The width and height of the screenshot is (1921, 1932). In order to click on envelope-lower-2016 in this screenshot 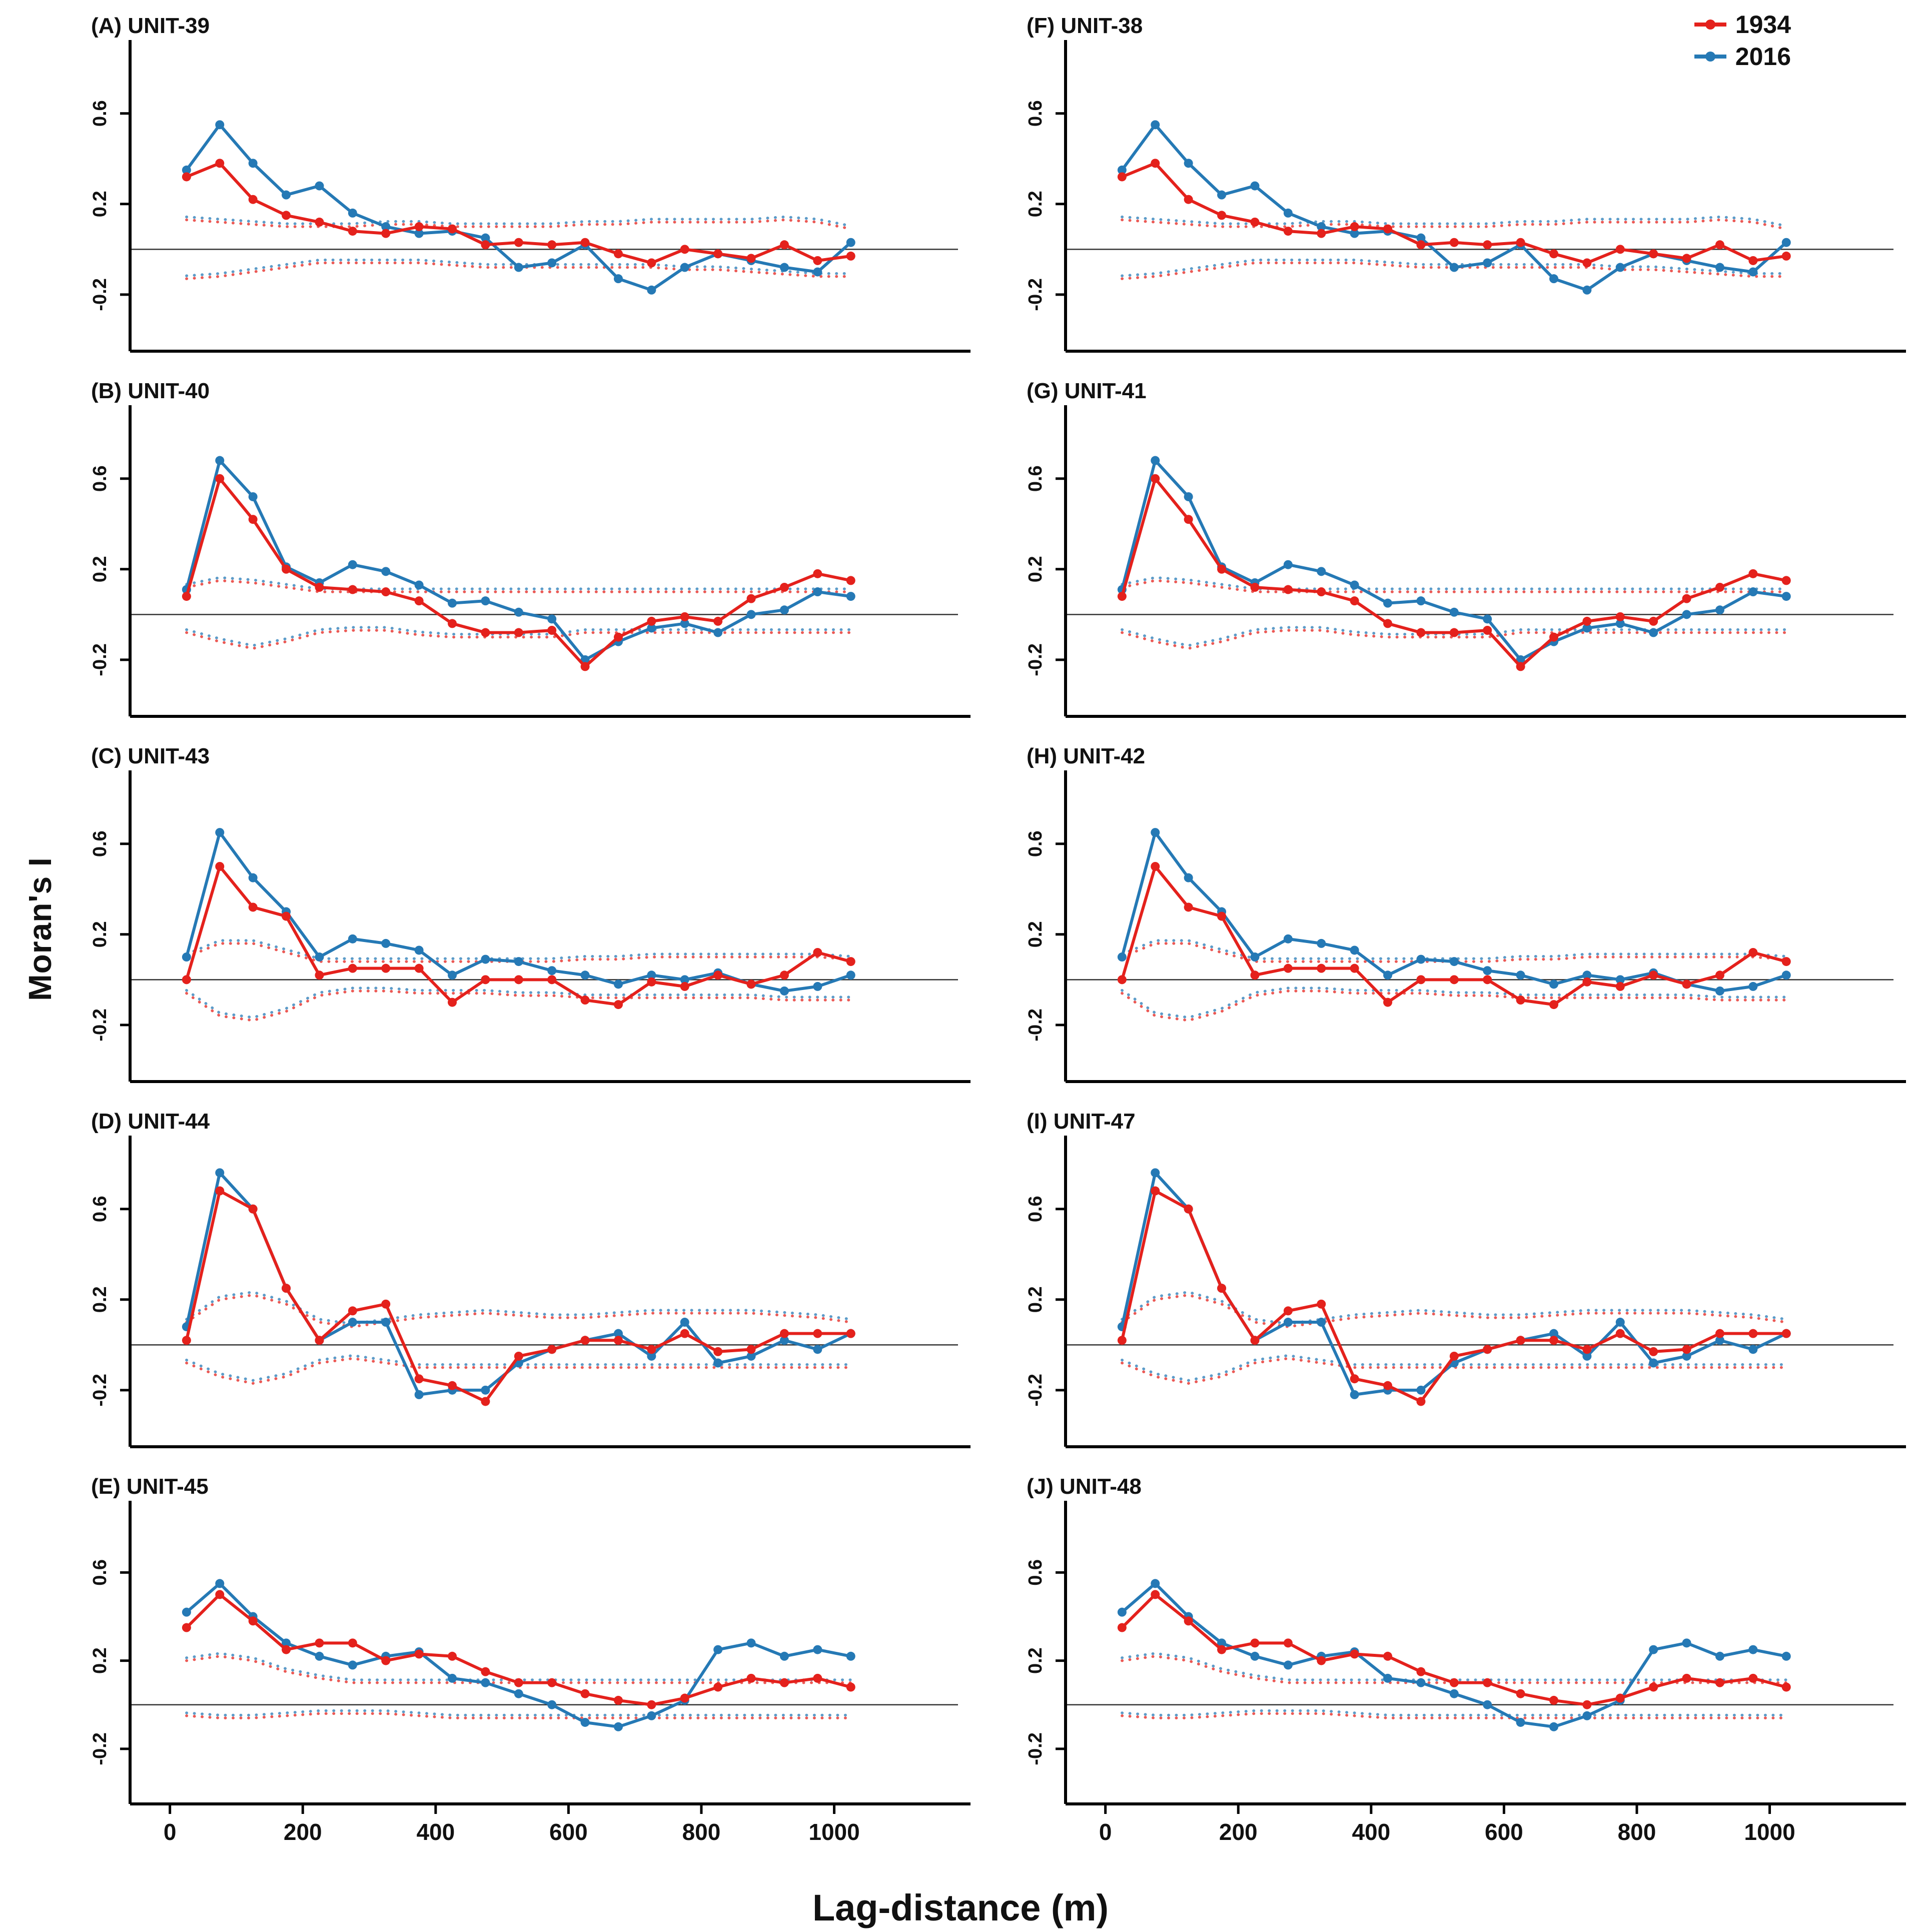, I will do `click(1454, 1713)`.